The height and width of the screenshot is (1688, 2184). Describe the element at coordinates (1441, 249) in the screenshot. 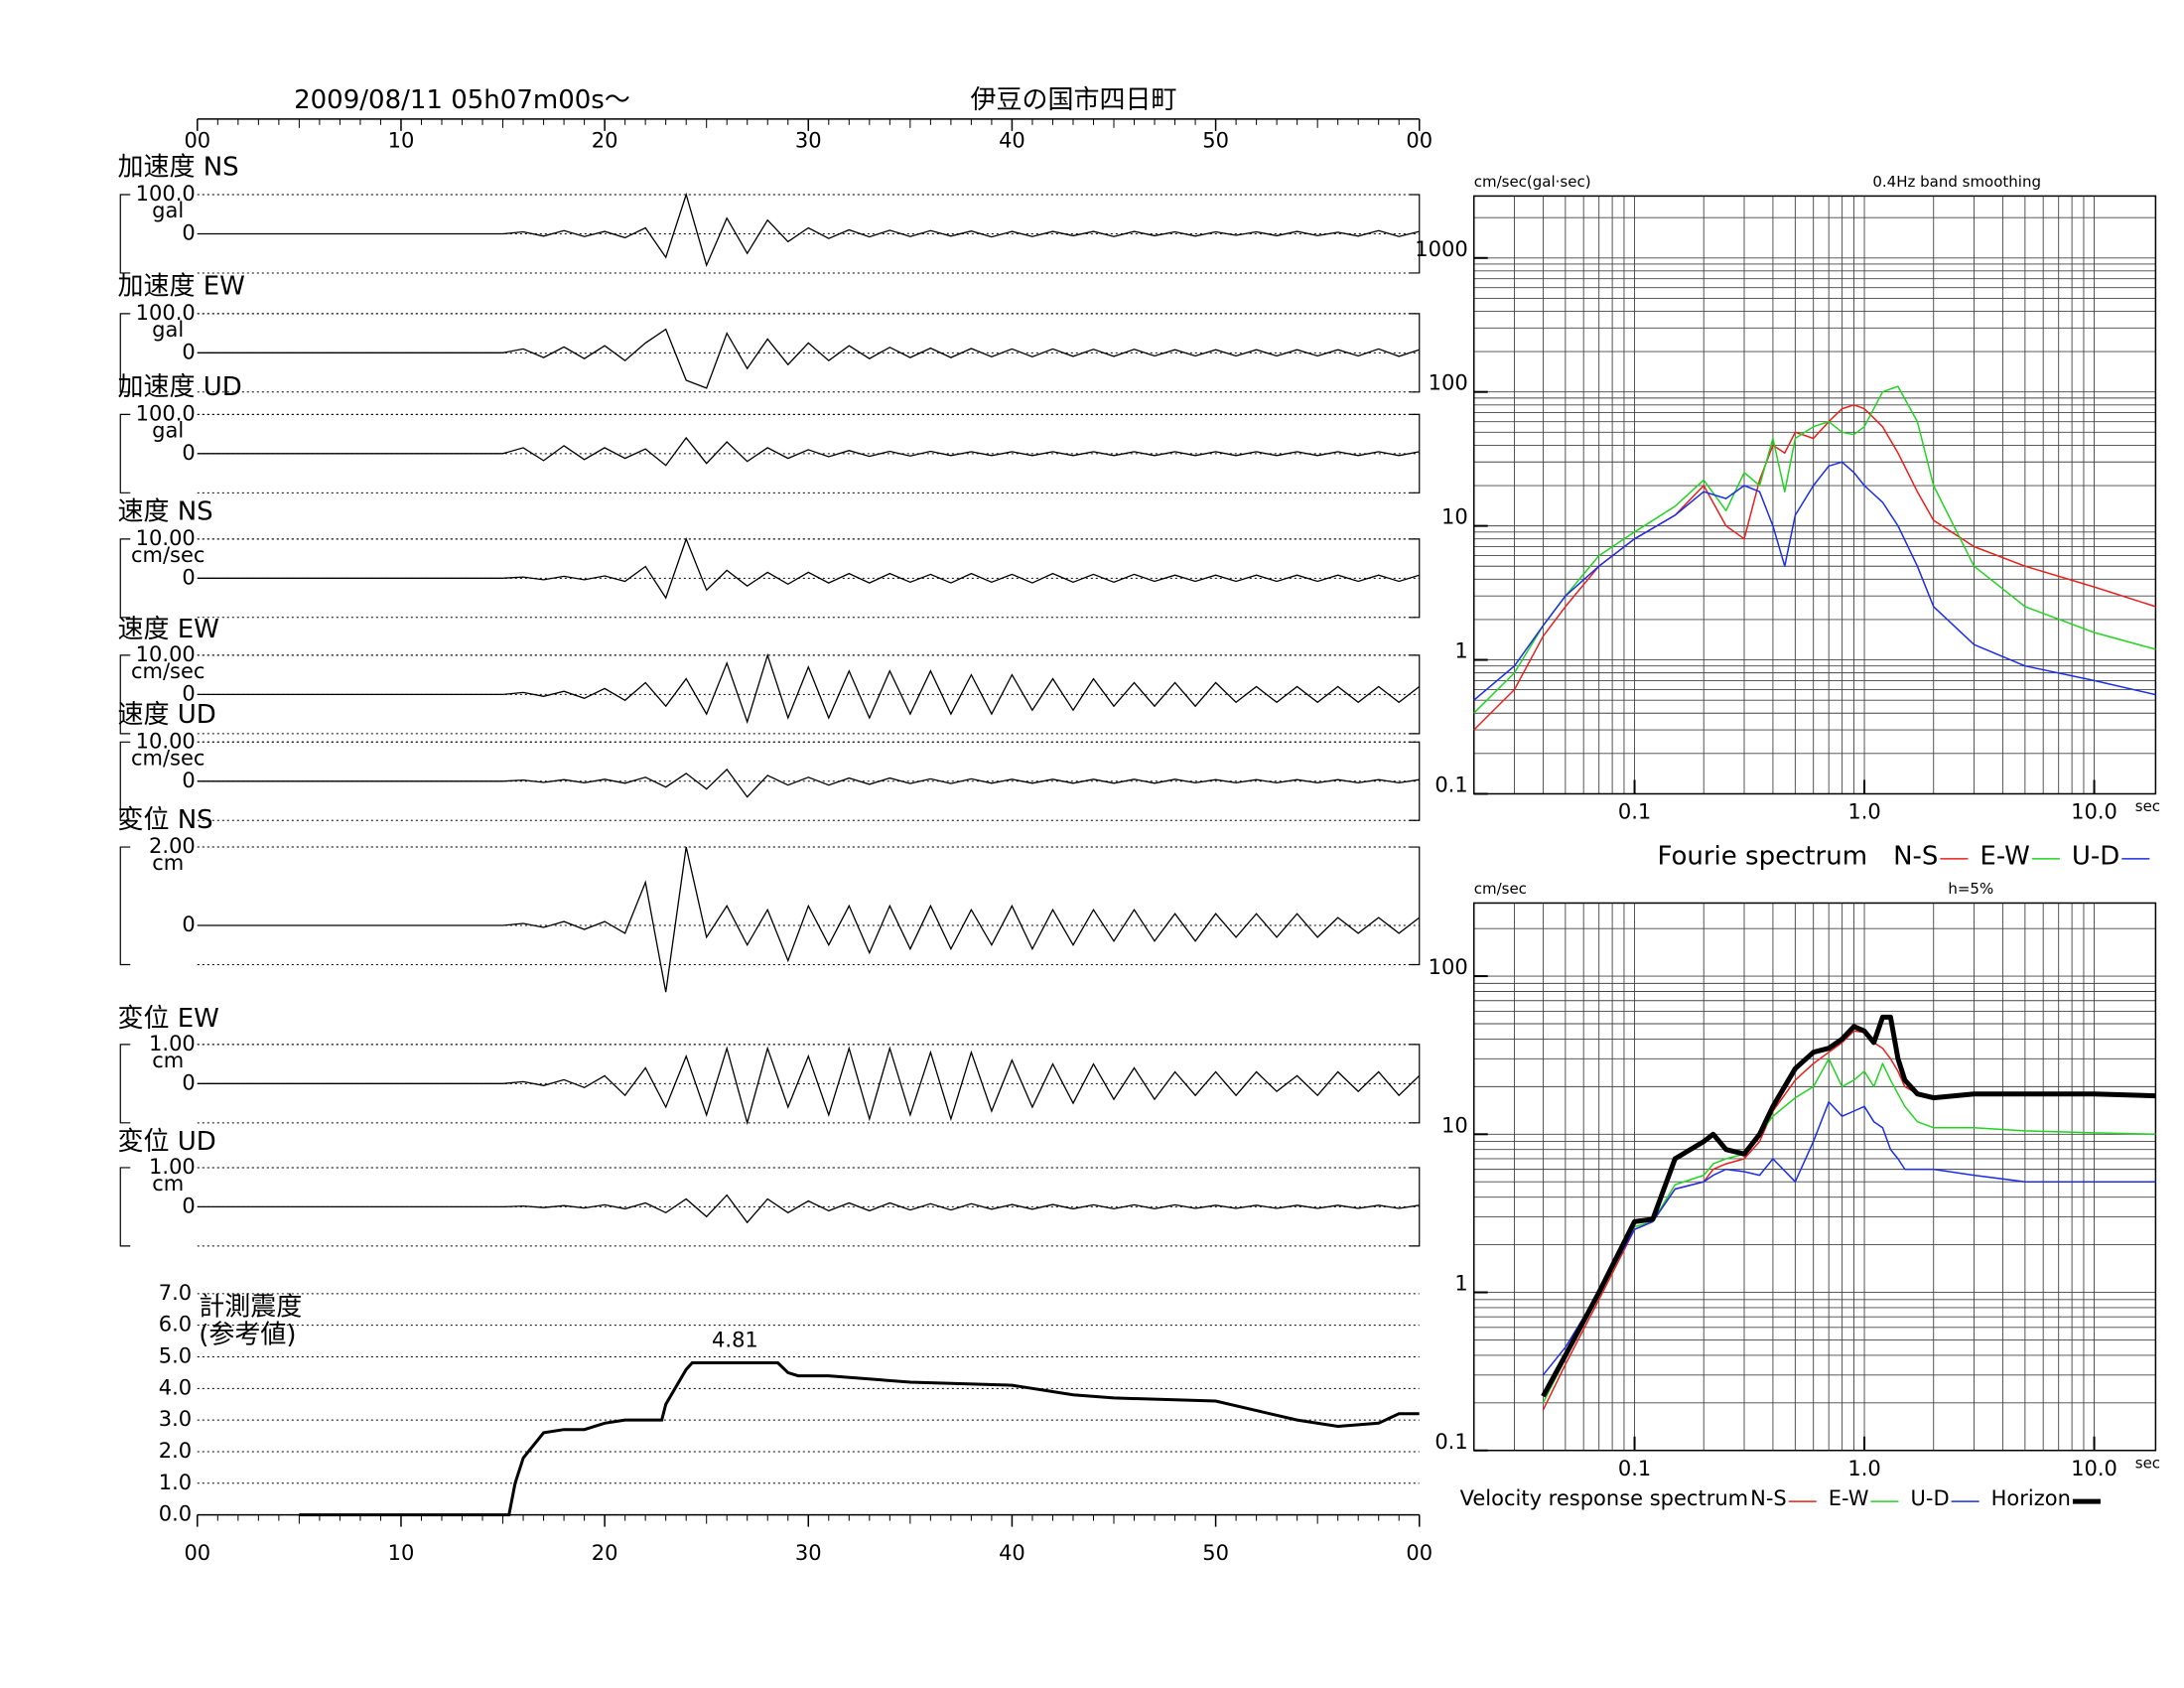

I see `y-tick-label: 1000` at that location.